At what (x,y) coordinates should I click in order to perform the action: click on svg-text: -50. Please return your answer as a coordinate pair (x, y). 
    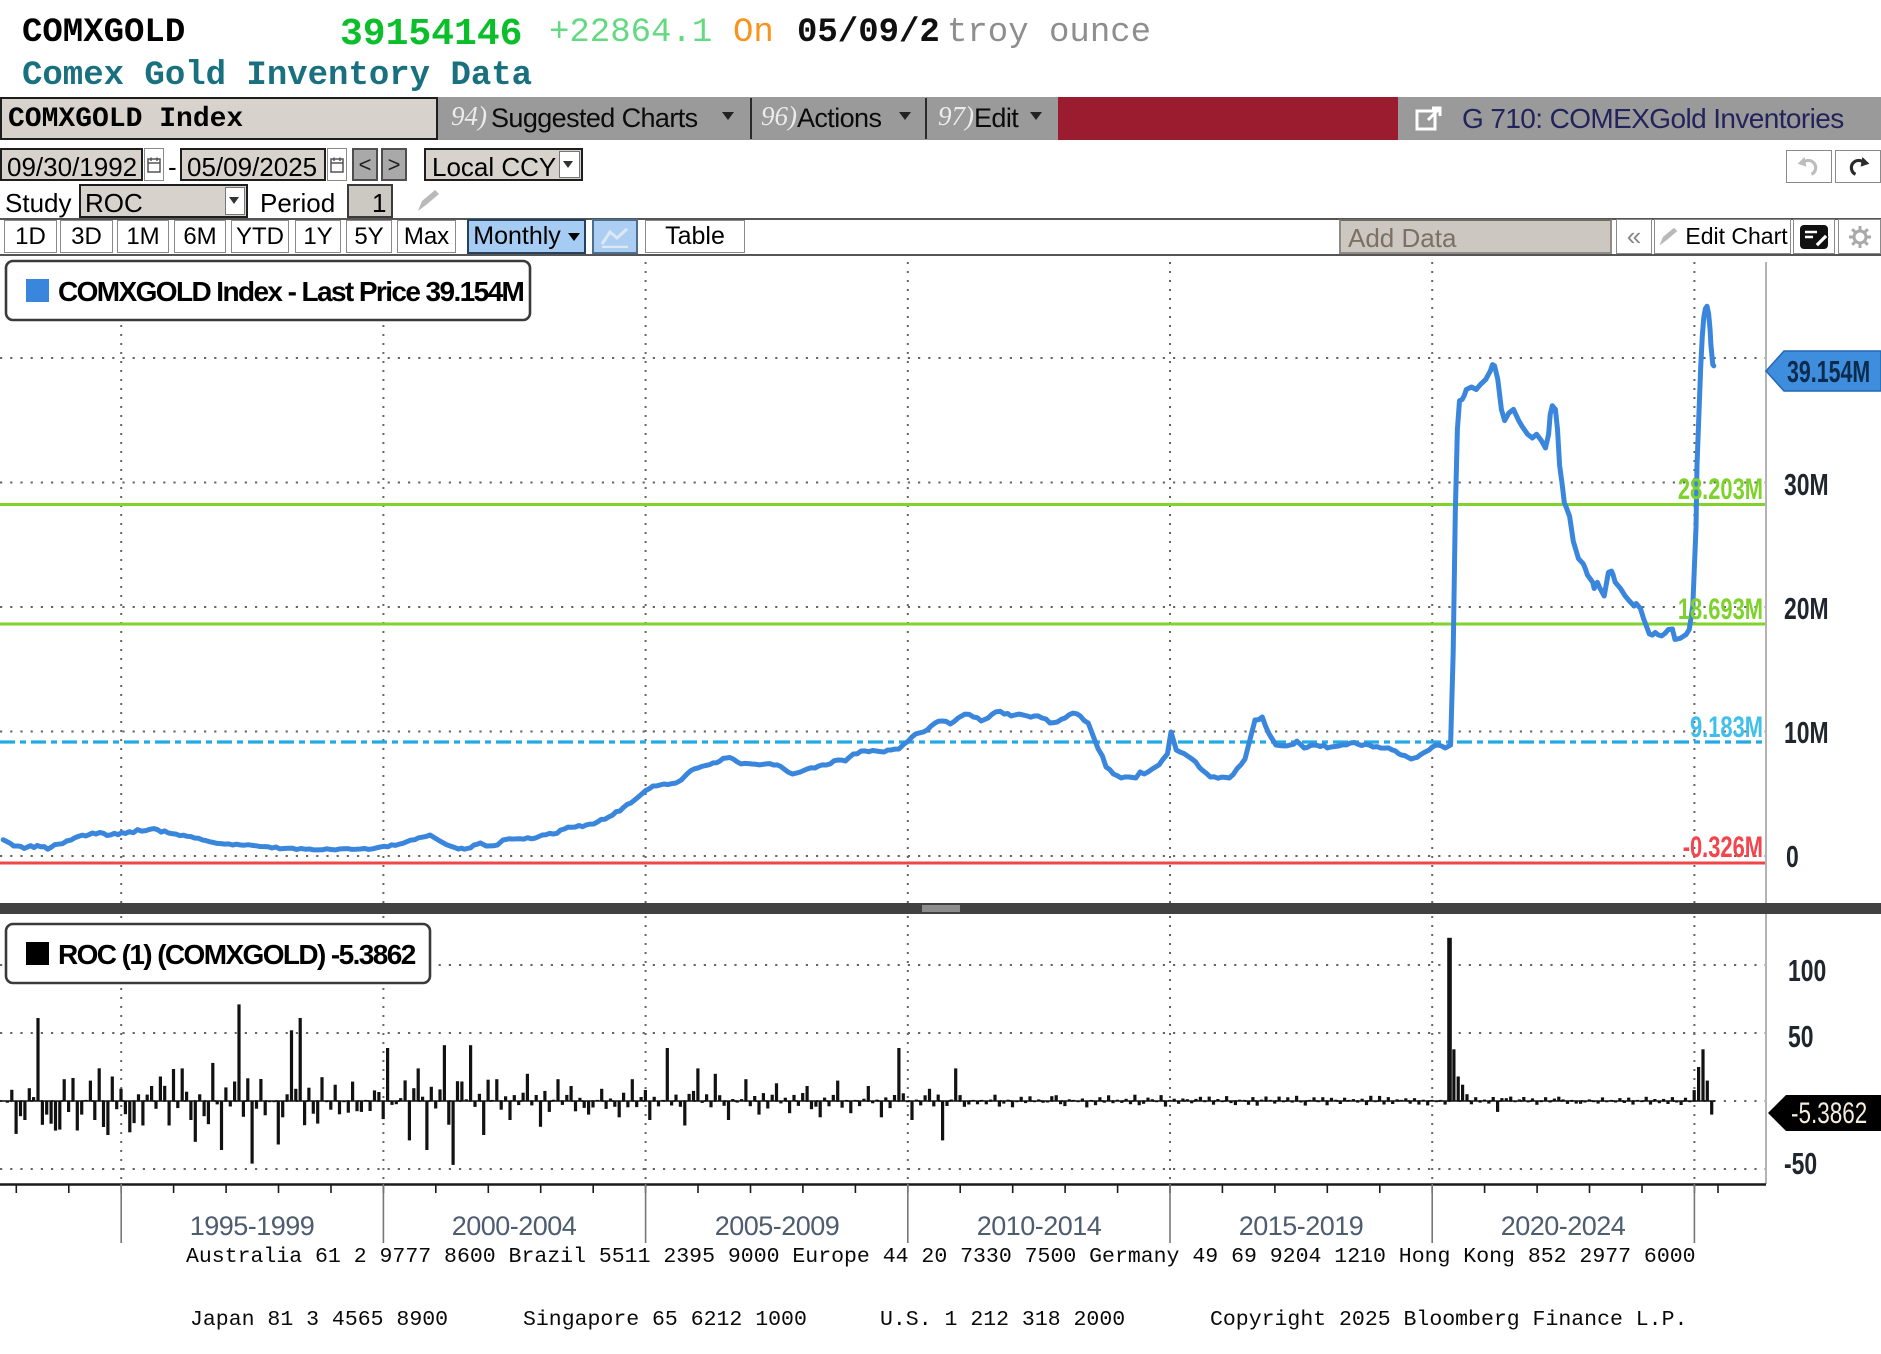
    Looking at the image, I should click on (1800, 1163).